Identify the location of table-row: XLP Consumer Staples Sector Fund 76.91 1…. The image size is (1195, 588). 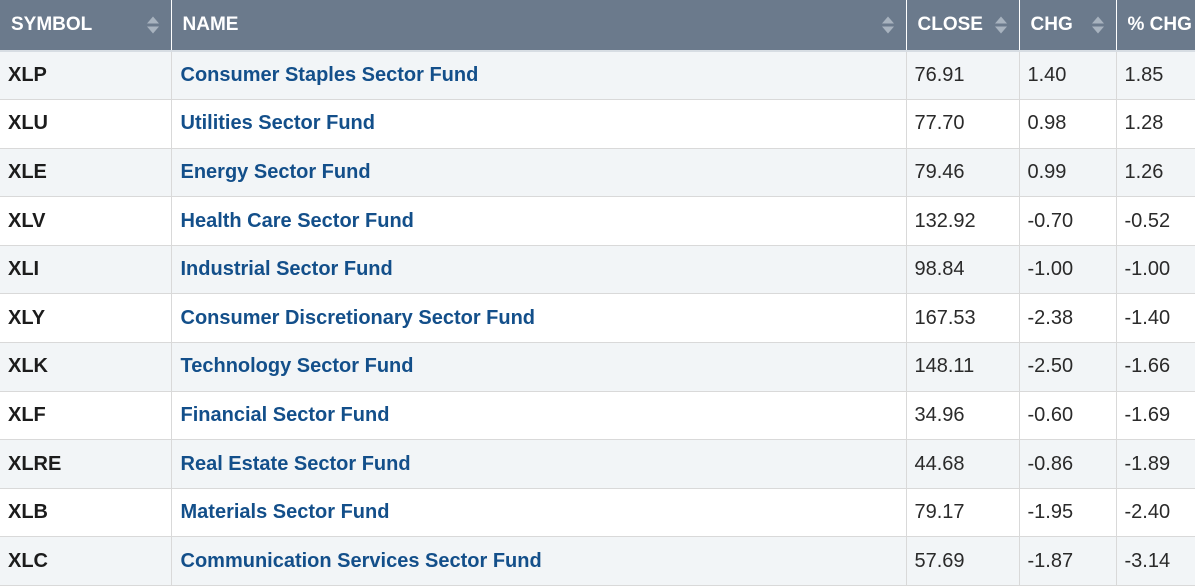
(597, 76).